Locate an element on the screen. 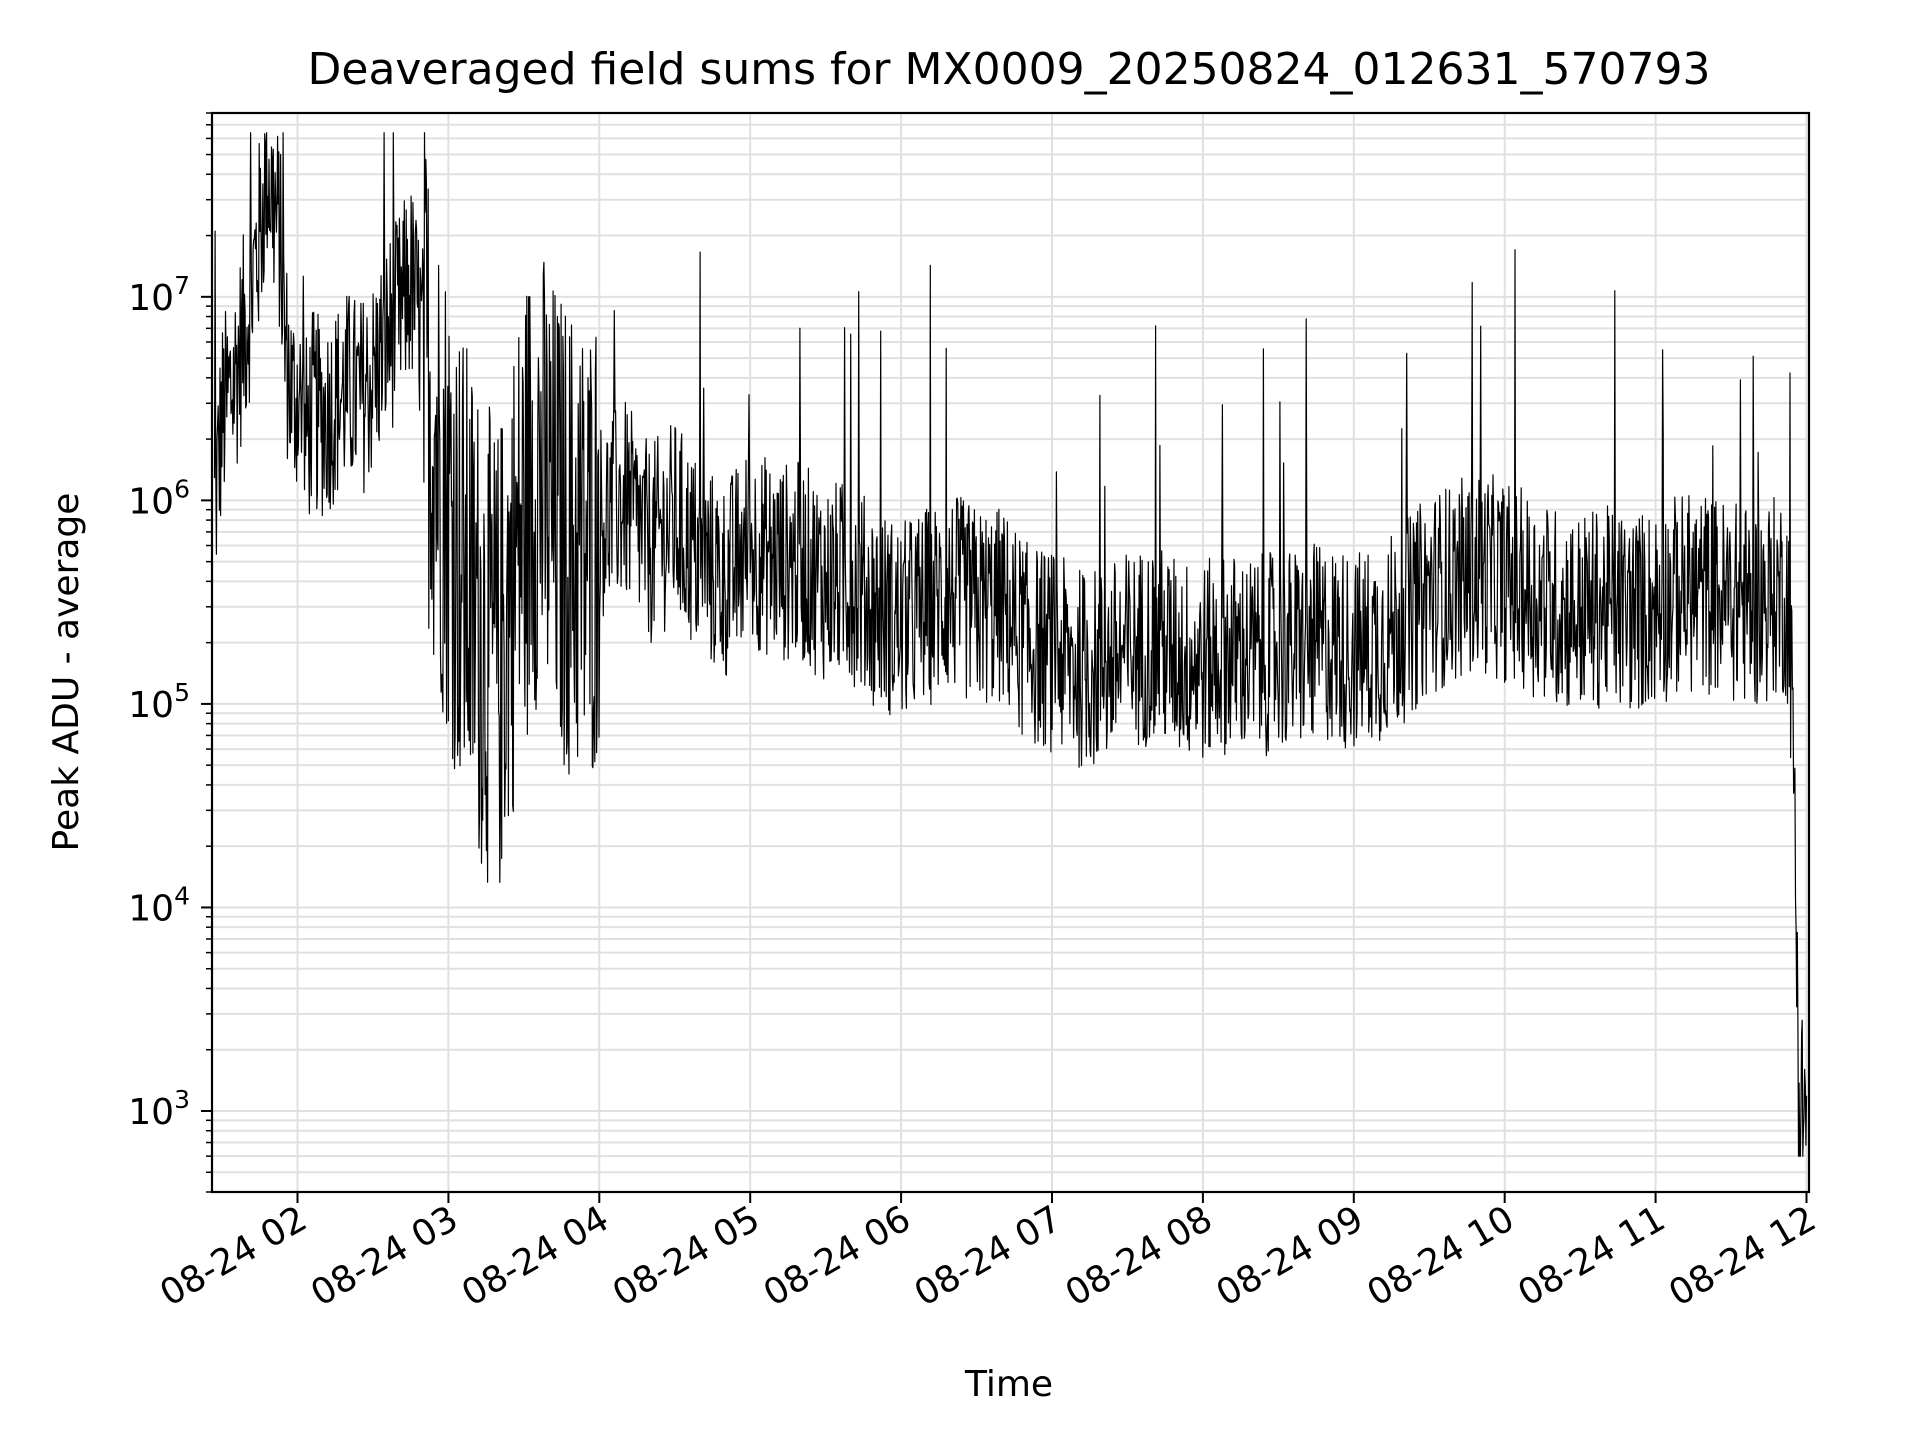  y-tick-label: 10³ is located at coordinates (159, 1109).